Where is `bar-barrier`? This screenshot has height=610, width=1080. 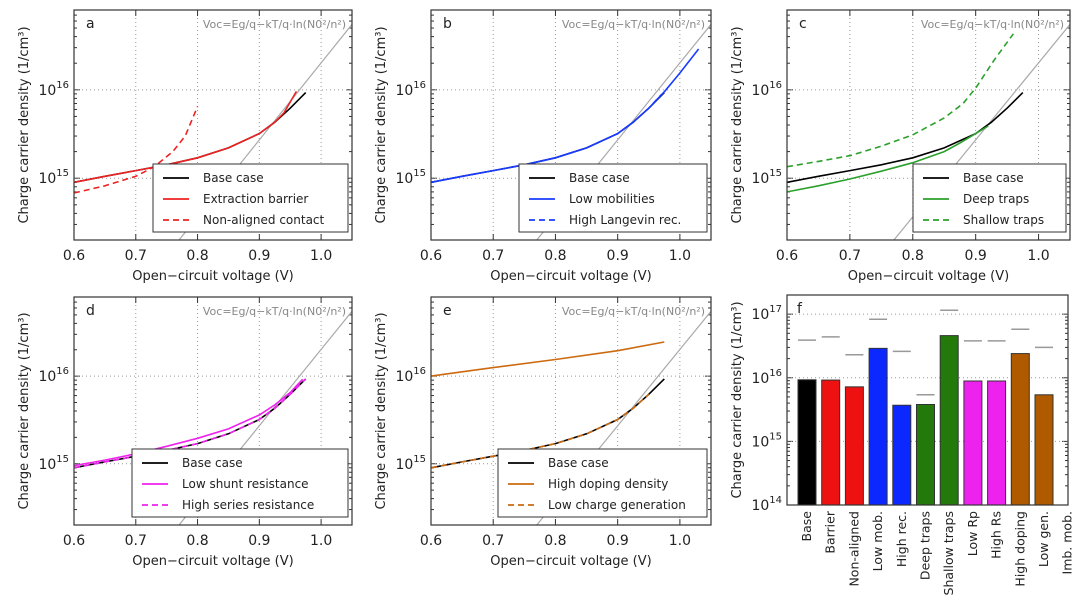 bar-barrier is located at coordinates (831, 442).